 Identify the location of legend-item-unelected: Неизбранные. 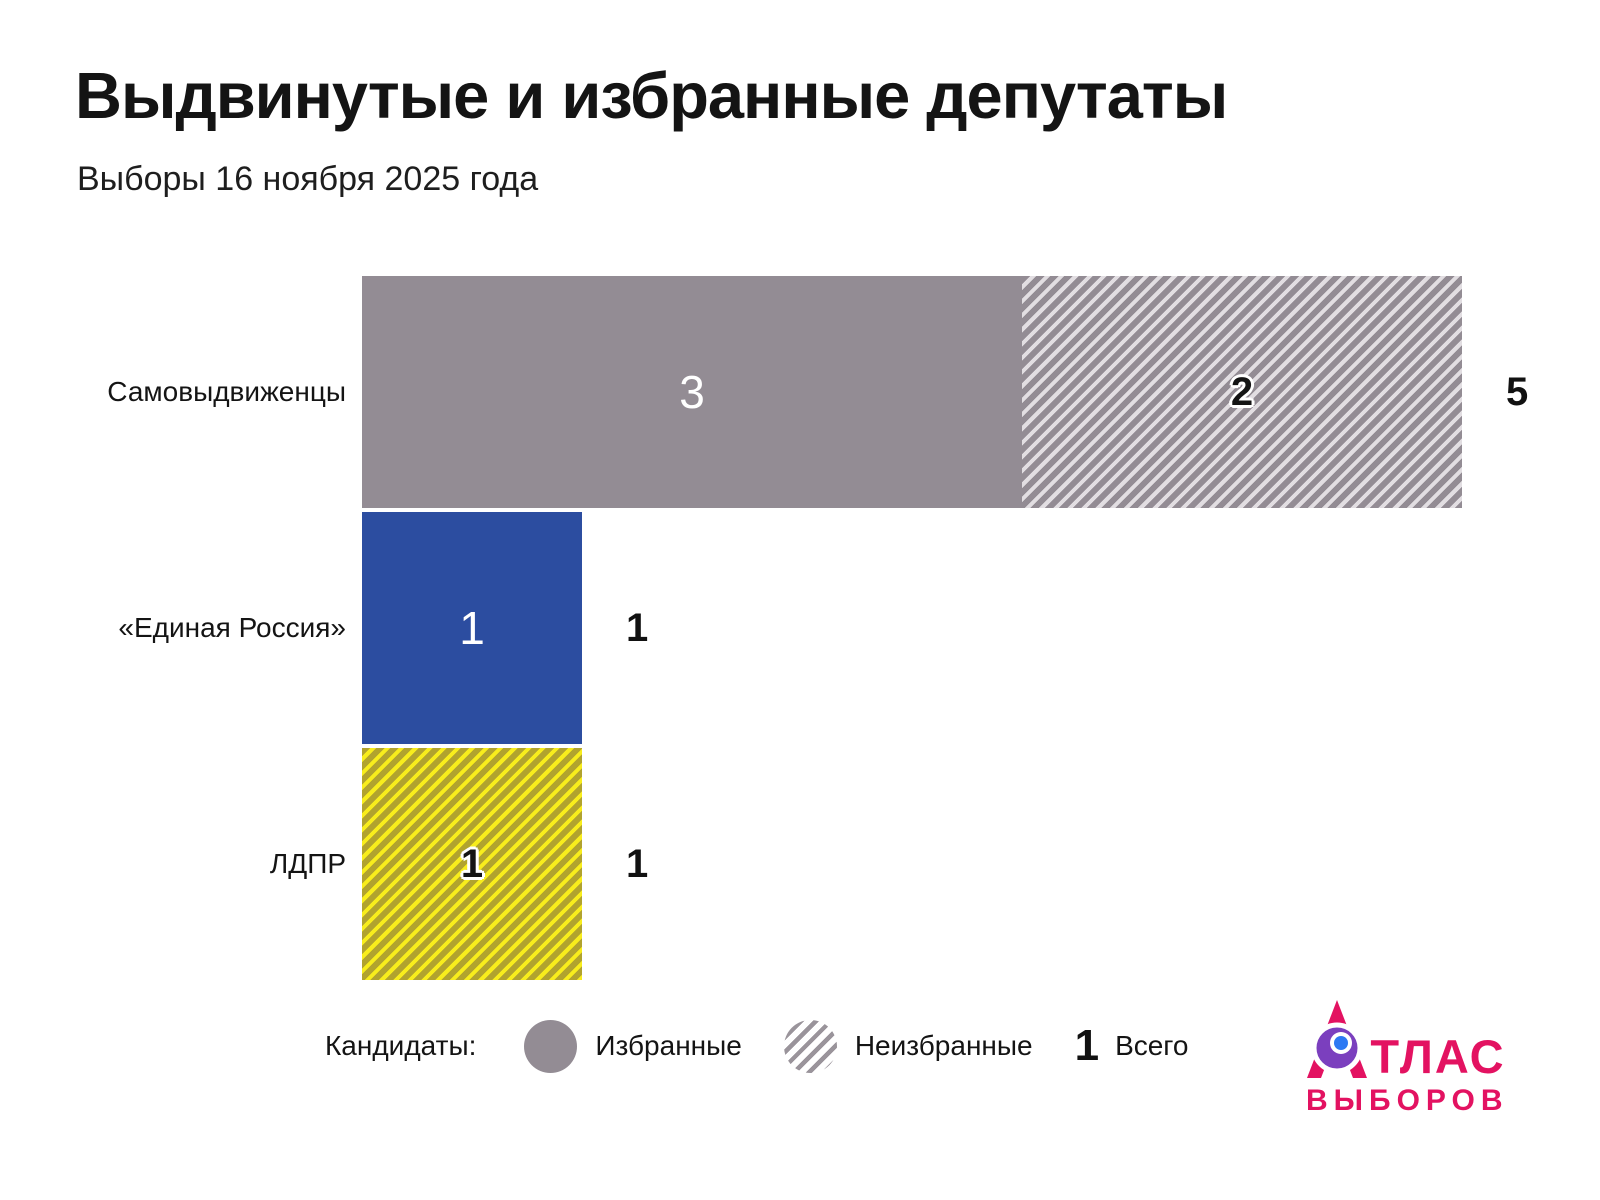
(908, 1046).